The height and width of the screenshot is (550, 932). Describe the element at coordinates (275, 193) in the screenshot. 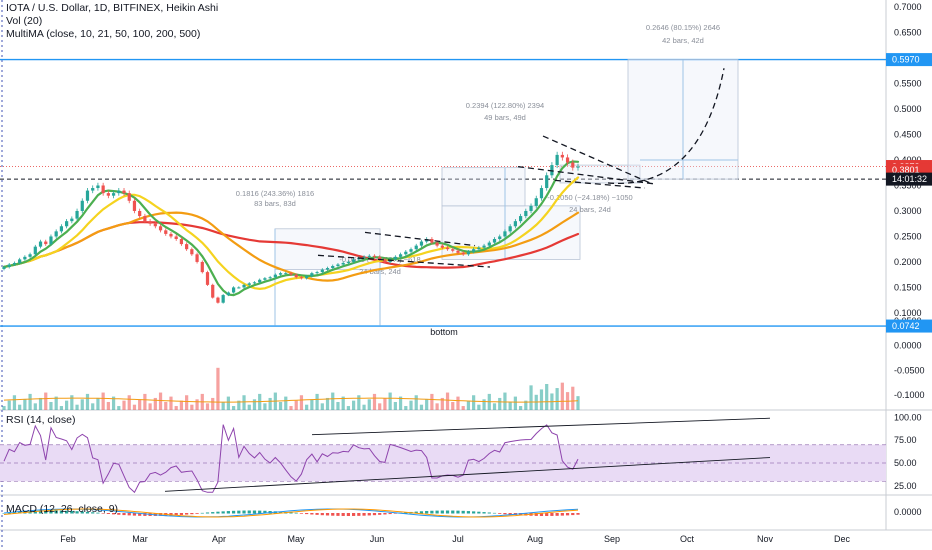

I see `measure-annotation: 0.1816 (243.36%) 1816` at that location.